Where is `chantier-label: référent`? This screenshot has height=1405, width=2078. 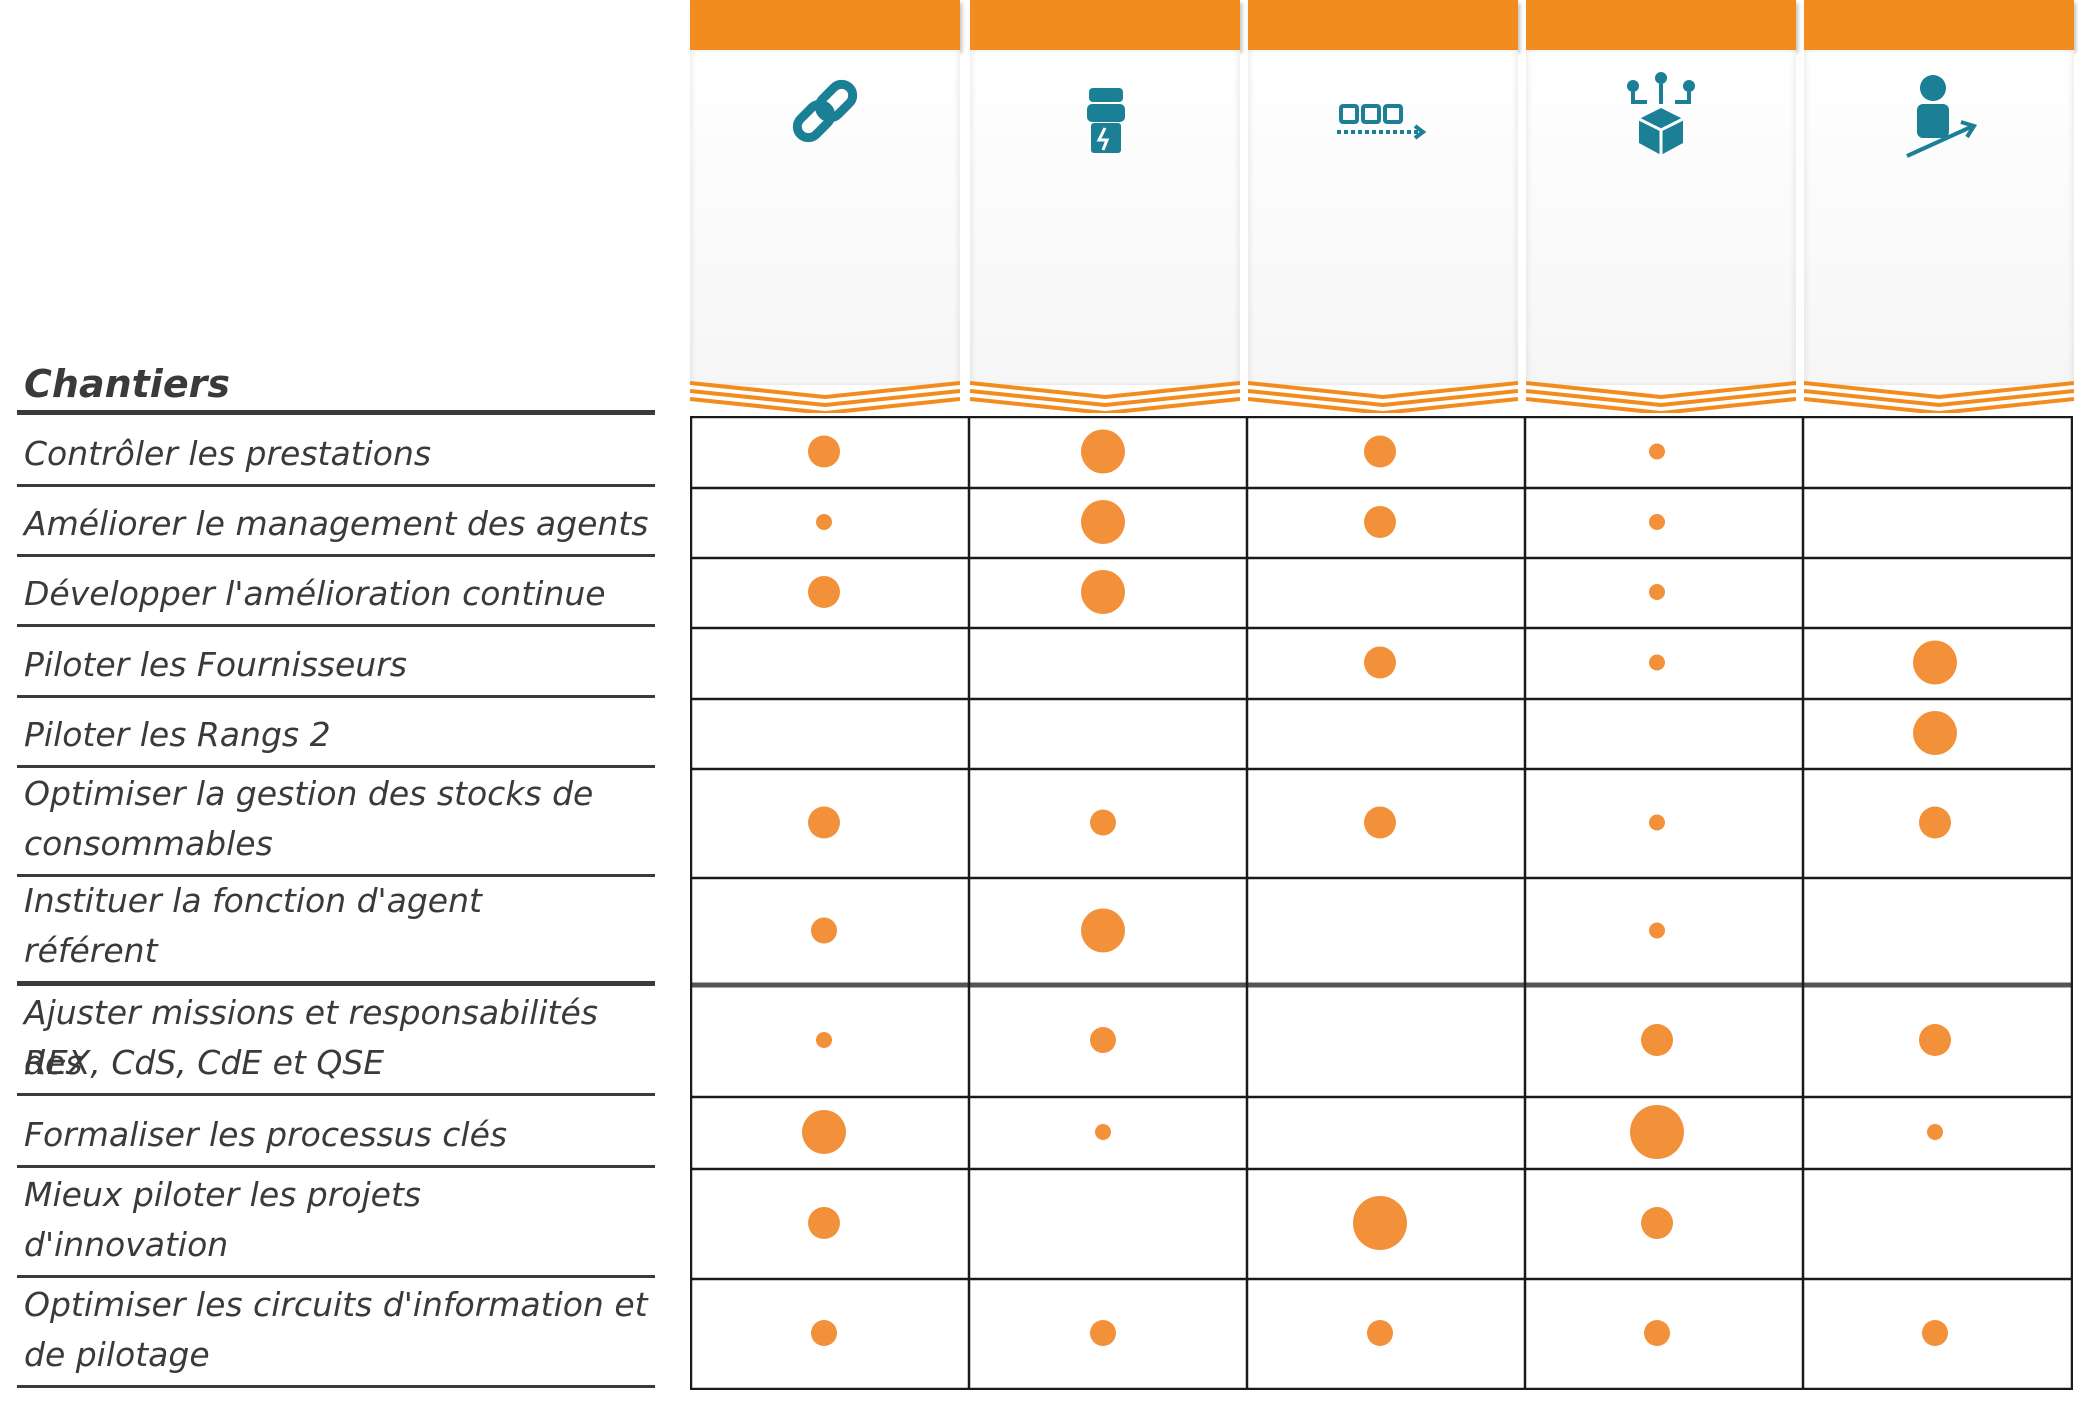 chantier-label: référent is located at coordinates (91, 950).